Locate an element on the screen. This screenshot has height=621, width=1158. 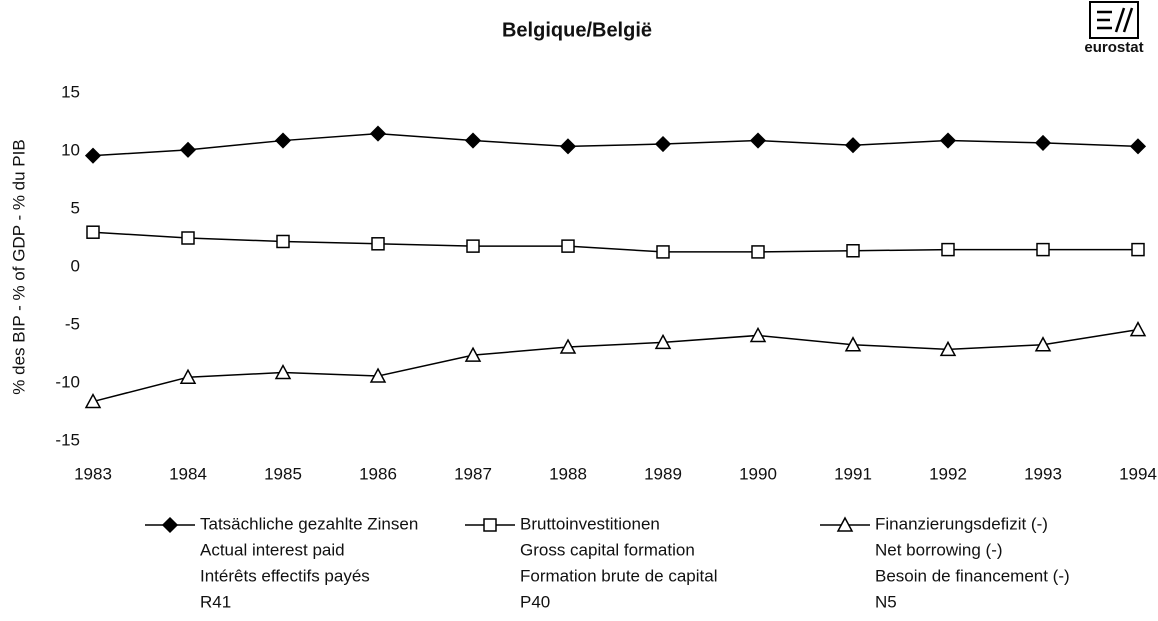
y-tick-label: 0 is located at coordinates (75, 265).